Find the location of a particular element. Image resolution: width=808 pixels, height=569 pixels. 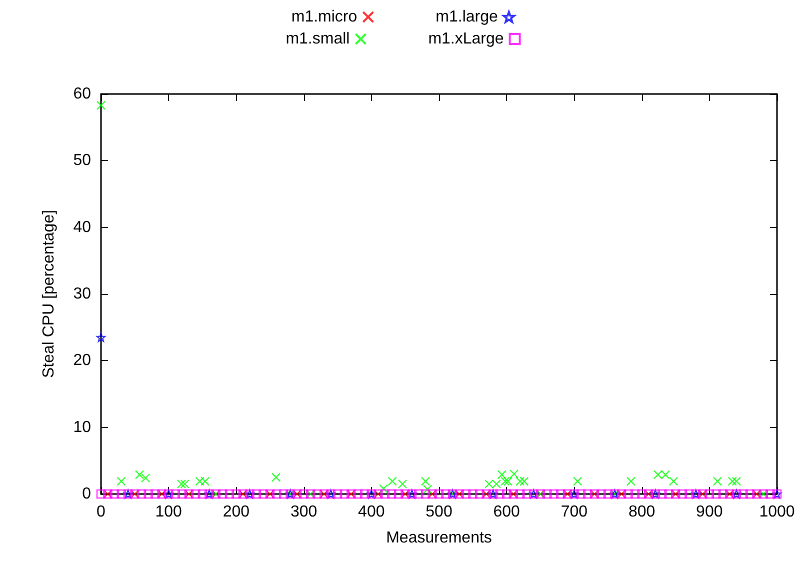

x-tick-label: 500 is located at coordinates (439, 512).